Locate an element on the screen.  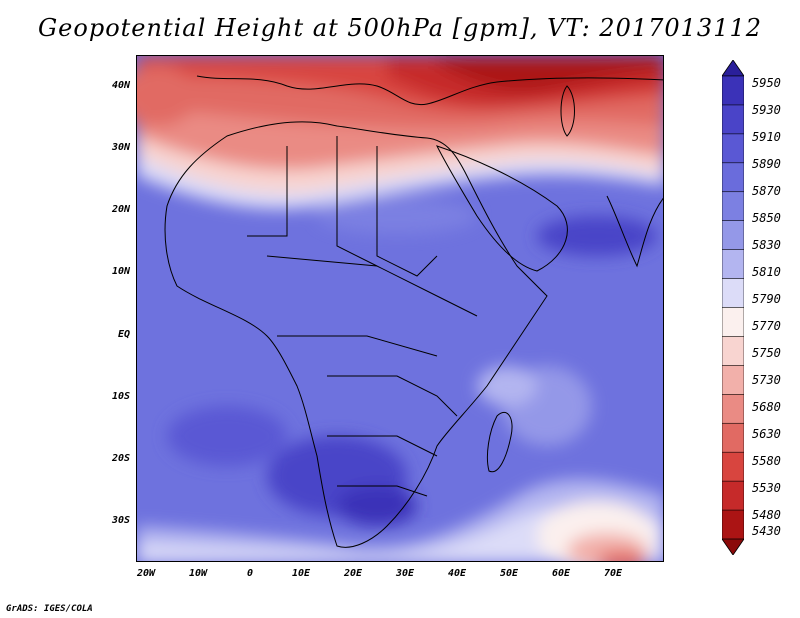
colorbar-label: 5530 is located at coordinates (766, 488).